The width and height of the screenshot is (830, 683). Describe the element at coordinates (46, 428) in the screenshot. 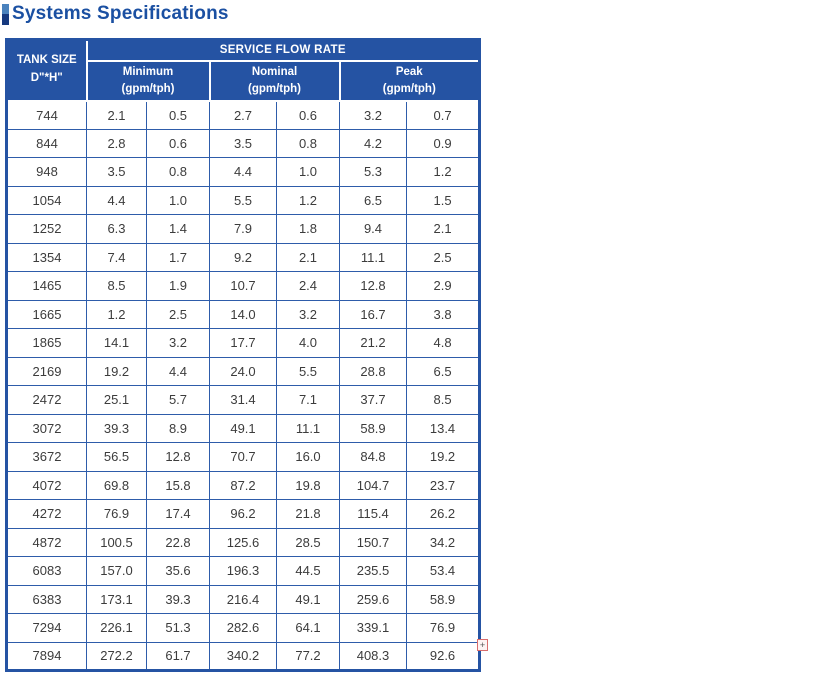

I see `tank-size-cell: 3072` at that location.